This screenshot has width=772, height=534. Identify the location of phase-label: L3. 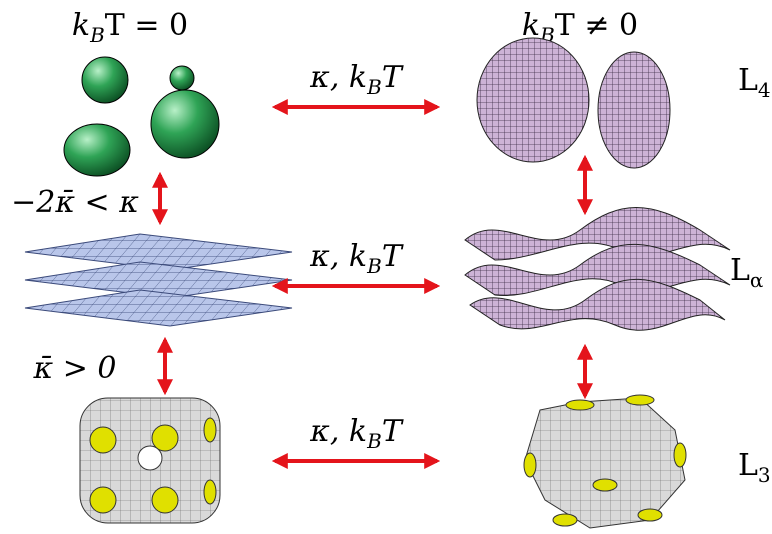
(754, 467).